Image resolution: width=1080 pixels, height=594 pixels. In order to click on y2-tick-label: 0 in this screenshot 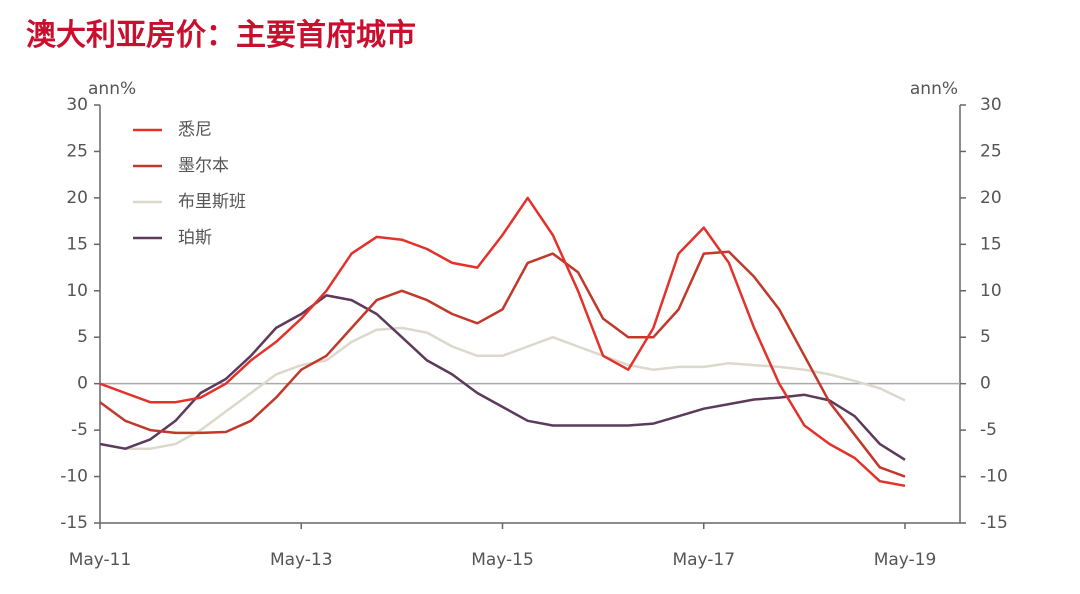, I will do `click(985, 384)`.